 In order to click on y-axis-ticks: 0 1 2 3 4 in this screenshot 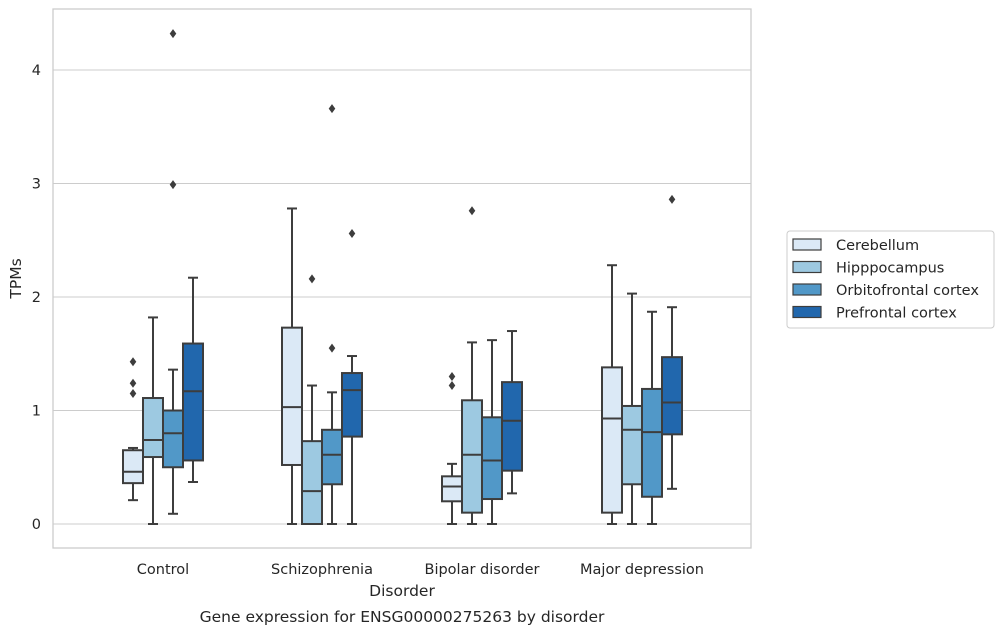, I will do `click(36, 298)`.